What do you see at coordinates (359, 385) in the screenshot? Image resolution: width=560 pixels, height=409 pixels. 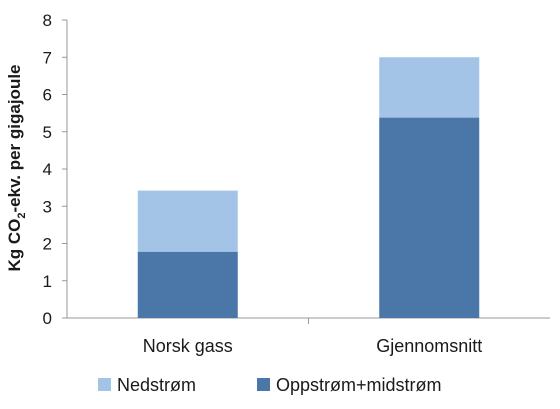 I see `legend-label: Oppstrøm+midstrøm` at bounding box center [359, 385].